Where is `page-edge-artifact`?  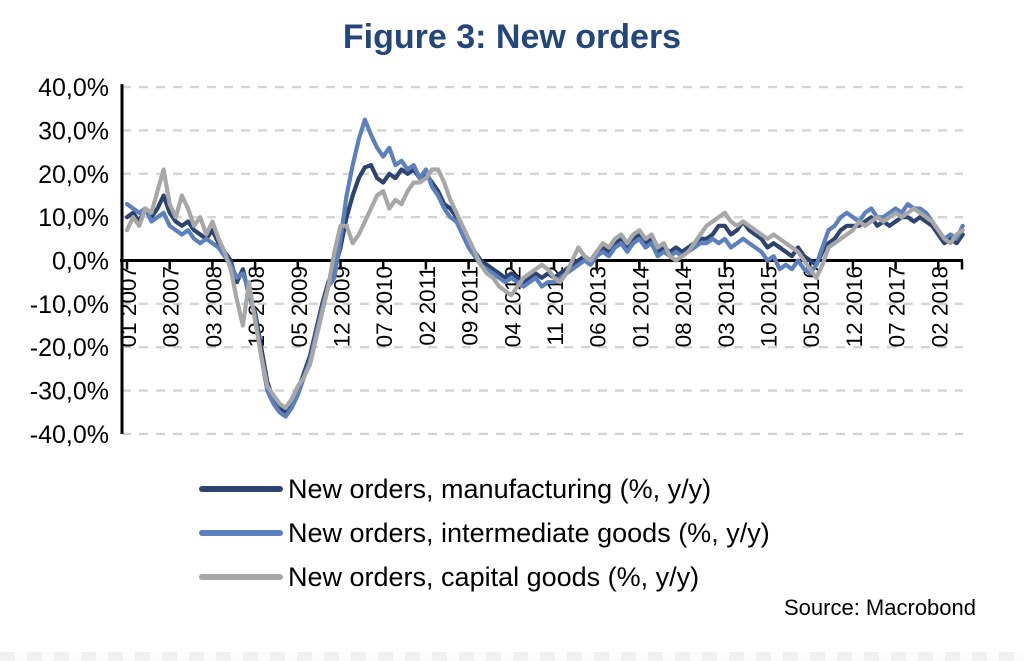
page-edge-artifact is located at coordinates (512, 656).